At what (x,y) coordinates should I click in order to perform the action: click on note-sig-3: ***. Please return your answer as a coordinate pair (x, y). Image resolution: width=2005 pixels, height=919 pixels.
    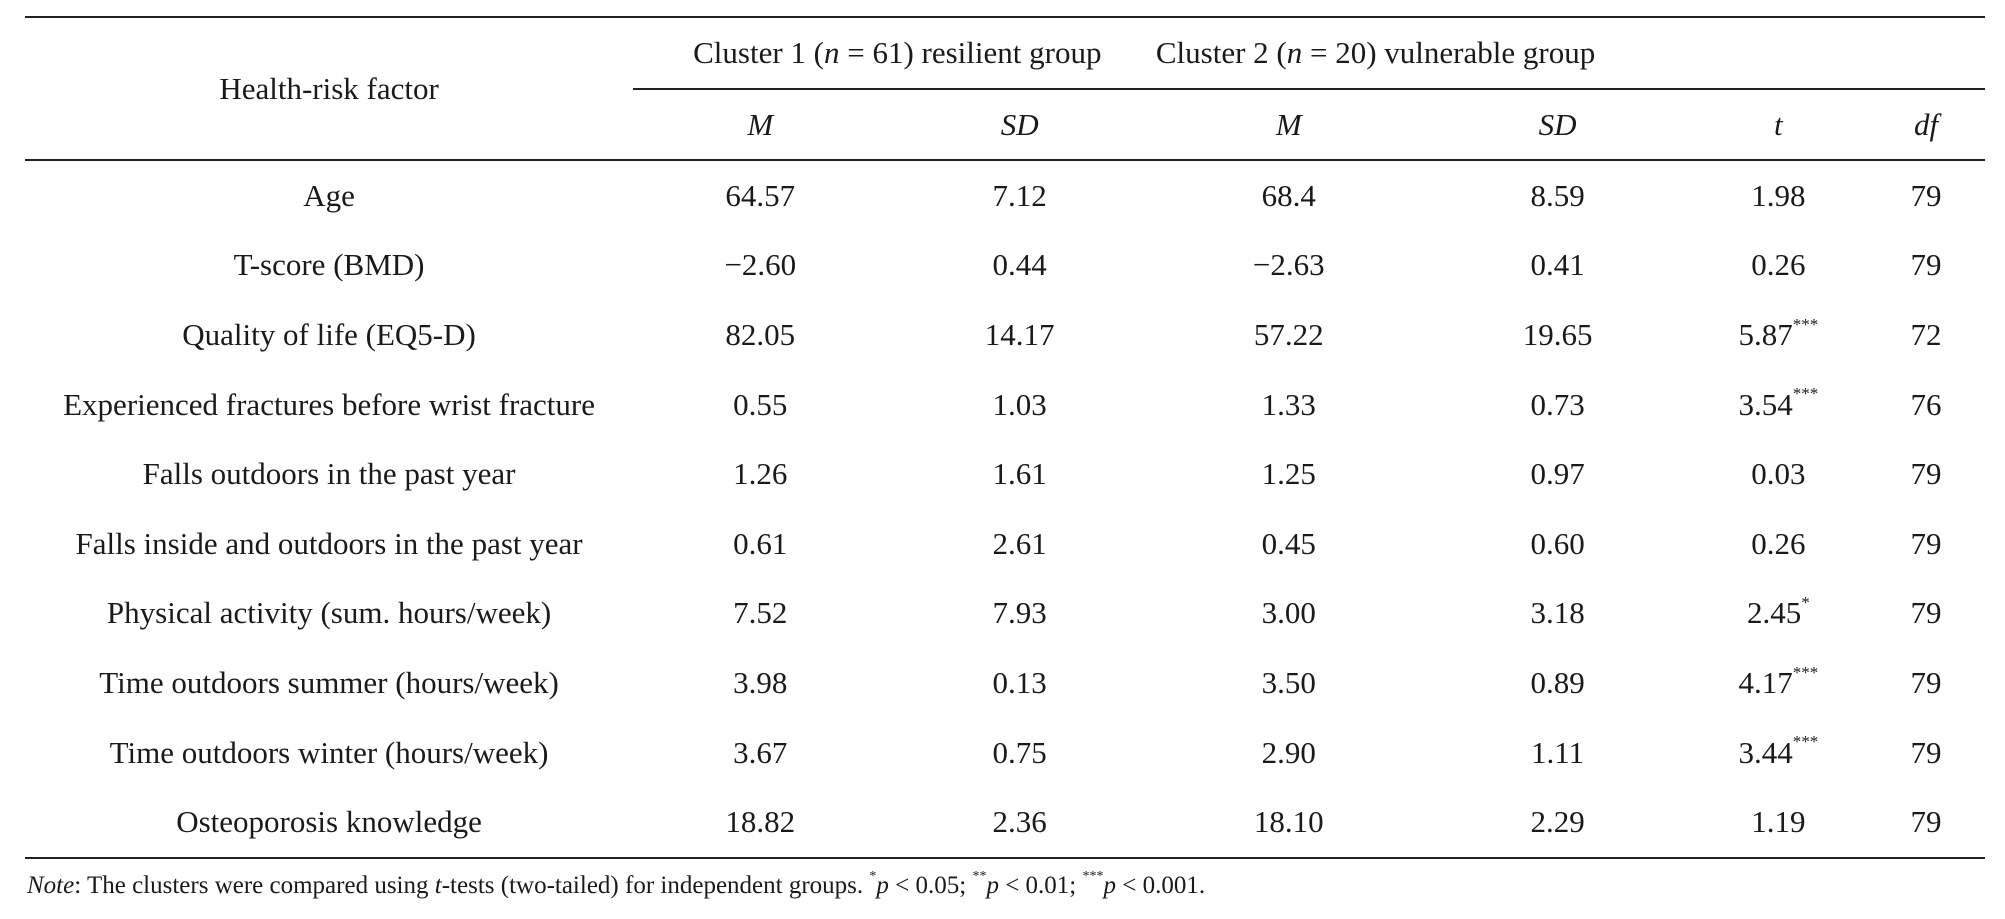
    Looking at the image, I should click on (1093, 876).